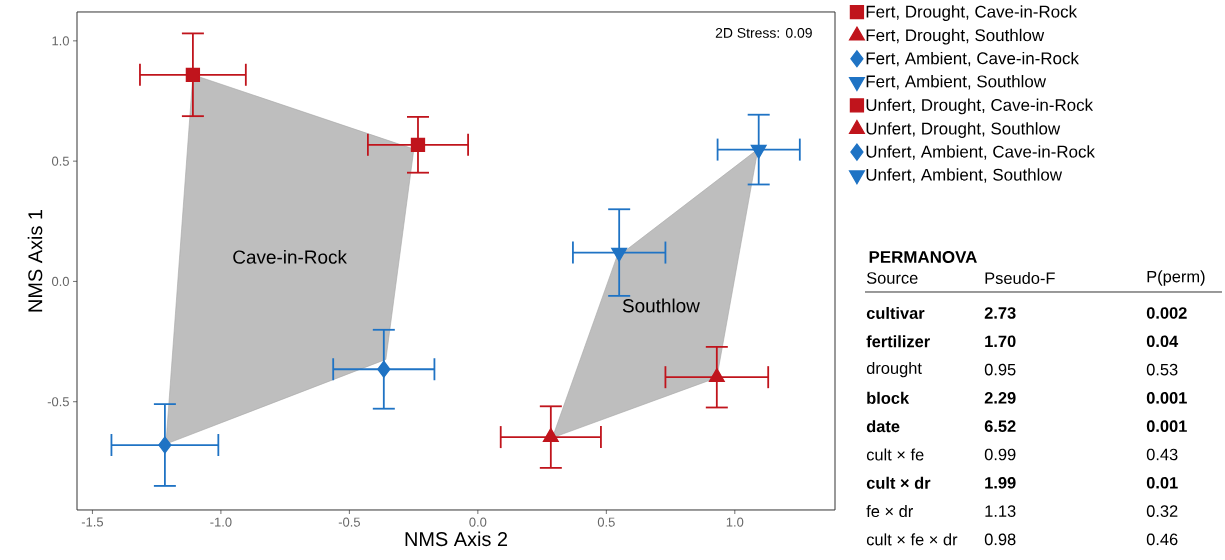  Describe the element at coordinates (1176, 278) in the screenshot. I see `text: P(perm)` at that location.